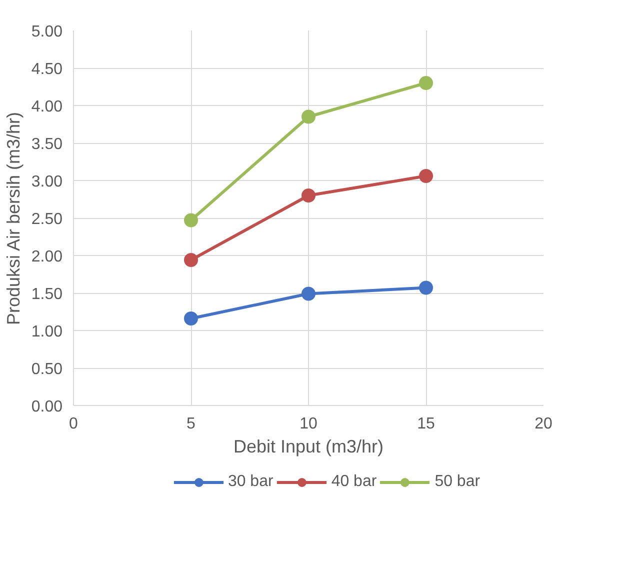 Image resolution: width=635 pixels, height=573 pixels. I want to click on x-tick-label: 15, so click(426, 424).